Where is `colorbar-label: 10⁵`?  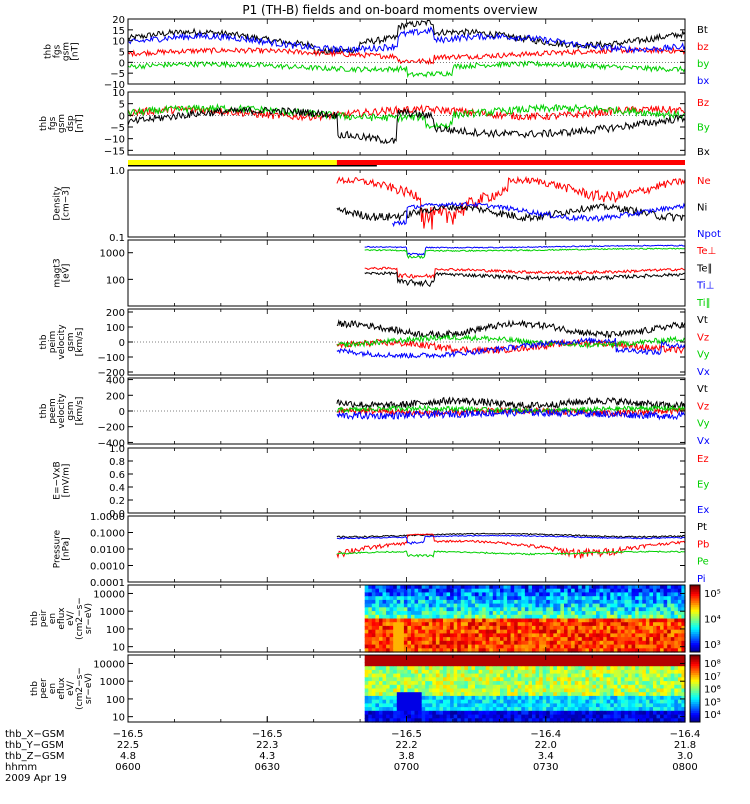
colorbar-label: 10⁵ is located at coordinates (712, 594).